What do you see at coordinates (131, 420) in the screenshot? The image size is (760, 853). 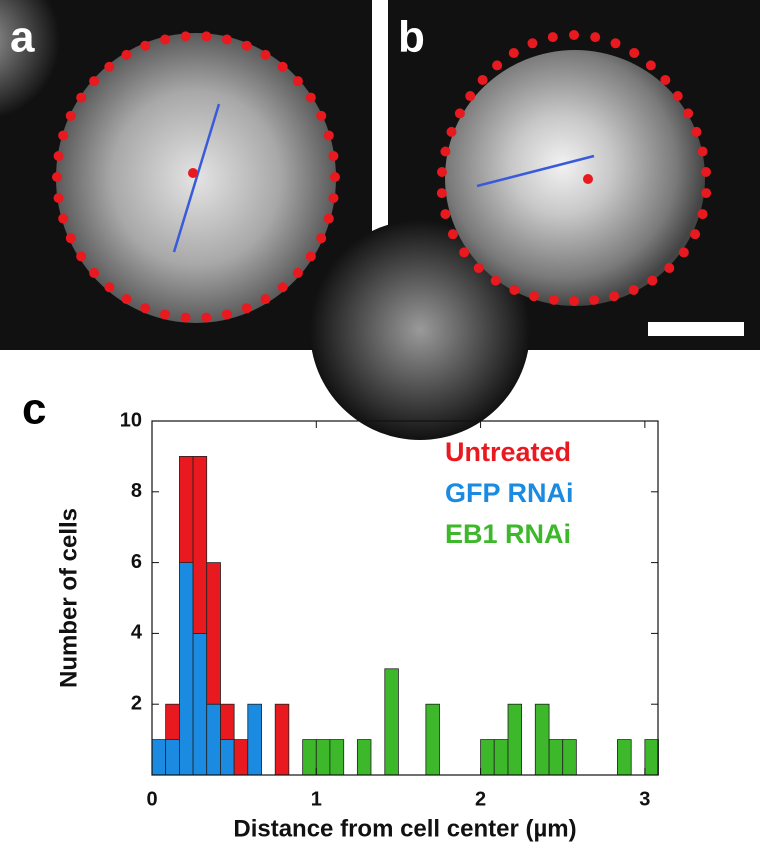 I see `y-tick-label: 10` at bounding box center [131, 420].